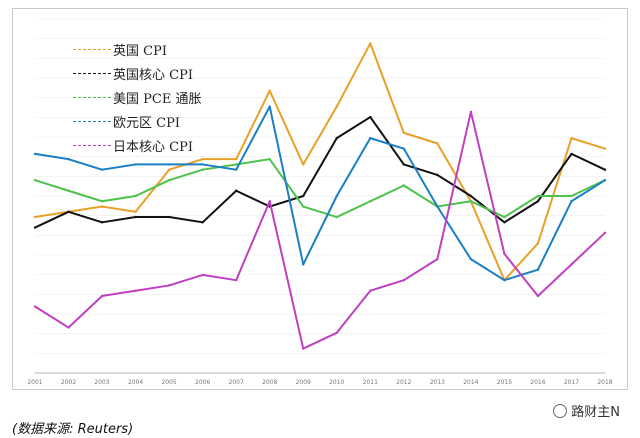 The image size is (640, 438). What do you see at coordinates (140, 51) in the screenshot?
I see `legend-label: 英国 CPI` at bounding box center [140, 51].